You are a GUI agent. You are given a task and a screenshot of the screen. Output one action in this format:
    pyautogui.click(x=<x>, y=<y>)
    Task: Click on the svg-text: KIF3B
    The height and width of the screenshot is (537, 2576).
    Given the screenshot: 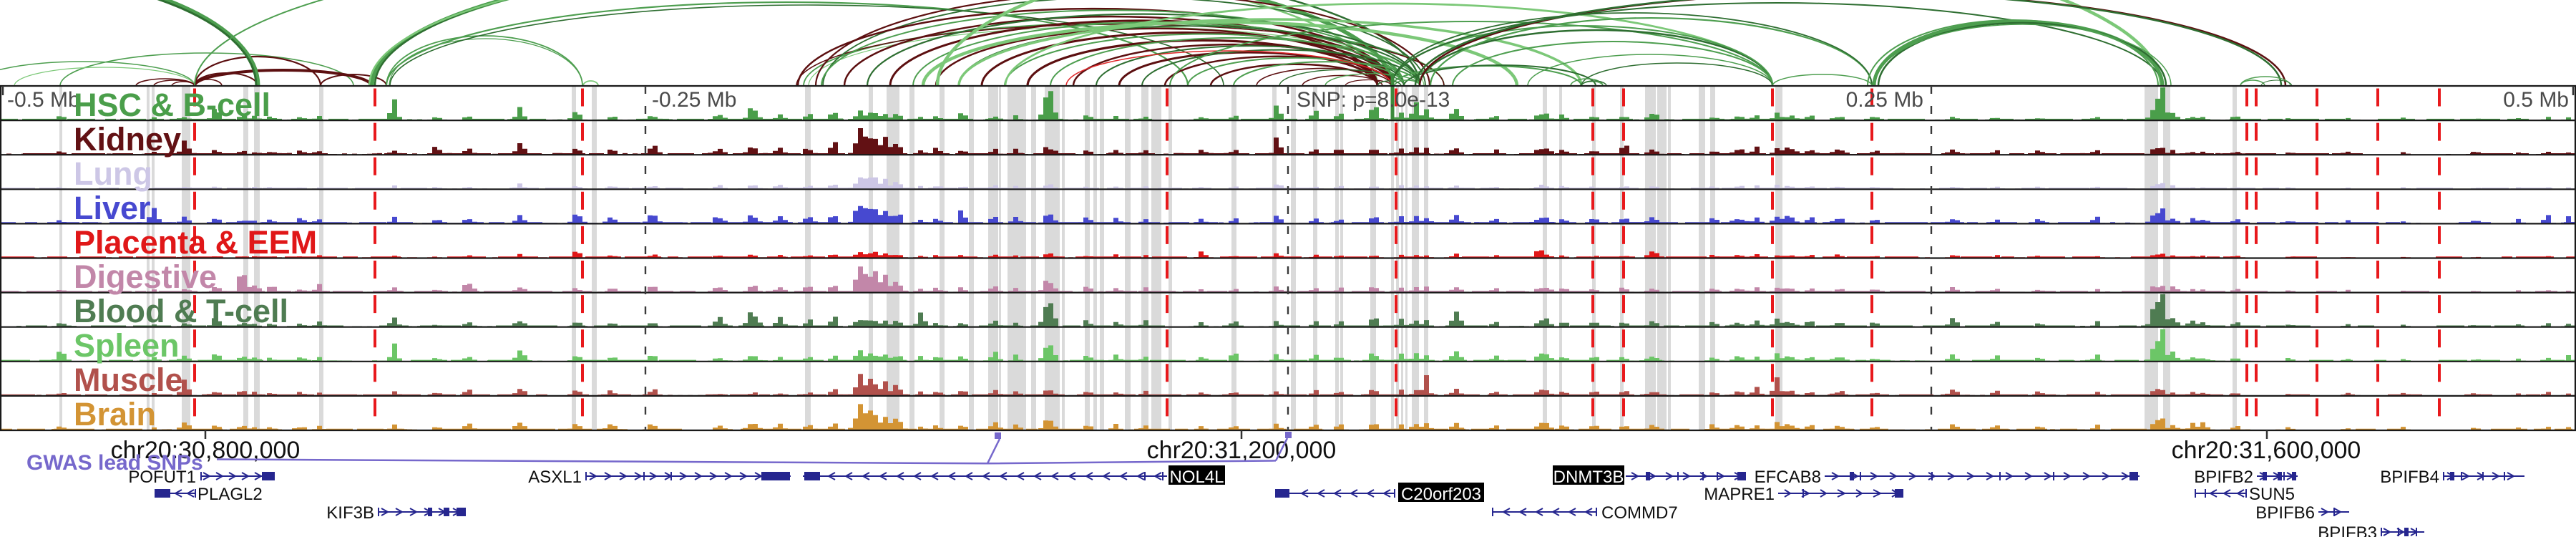 What is the action you would take?
    pyautogui.click(x=350, y=513)
    